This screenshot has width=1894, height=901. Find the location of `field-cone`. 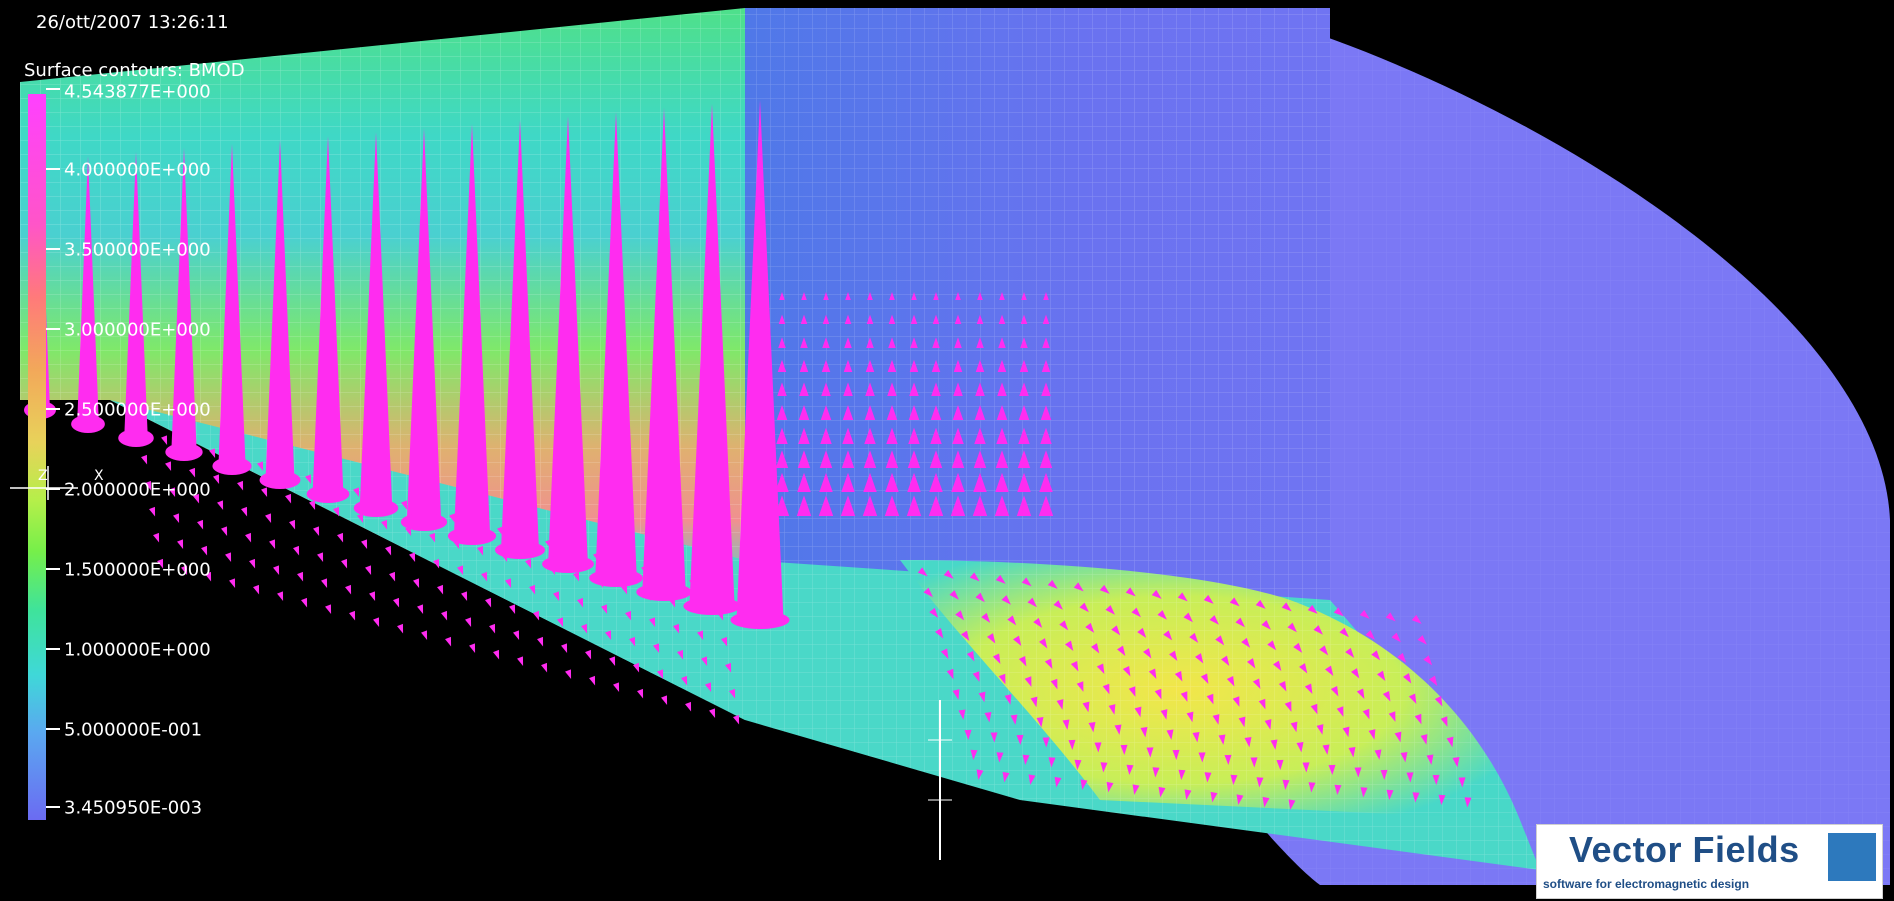

field-cone is located at coordinates (280, 310).